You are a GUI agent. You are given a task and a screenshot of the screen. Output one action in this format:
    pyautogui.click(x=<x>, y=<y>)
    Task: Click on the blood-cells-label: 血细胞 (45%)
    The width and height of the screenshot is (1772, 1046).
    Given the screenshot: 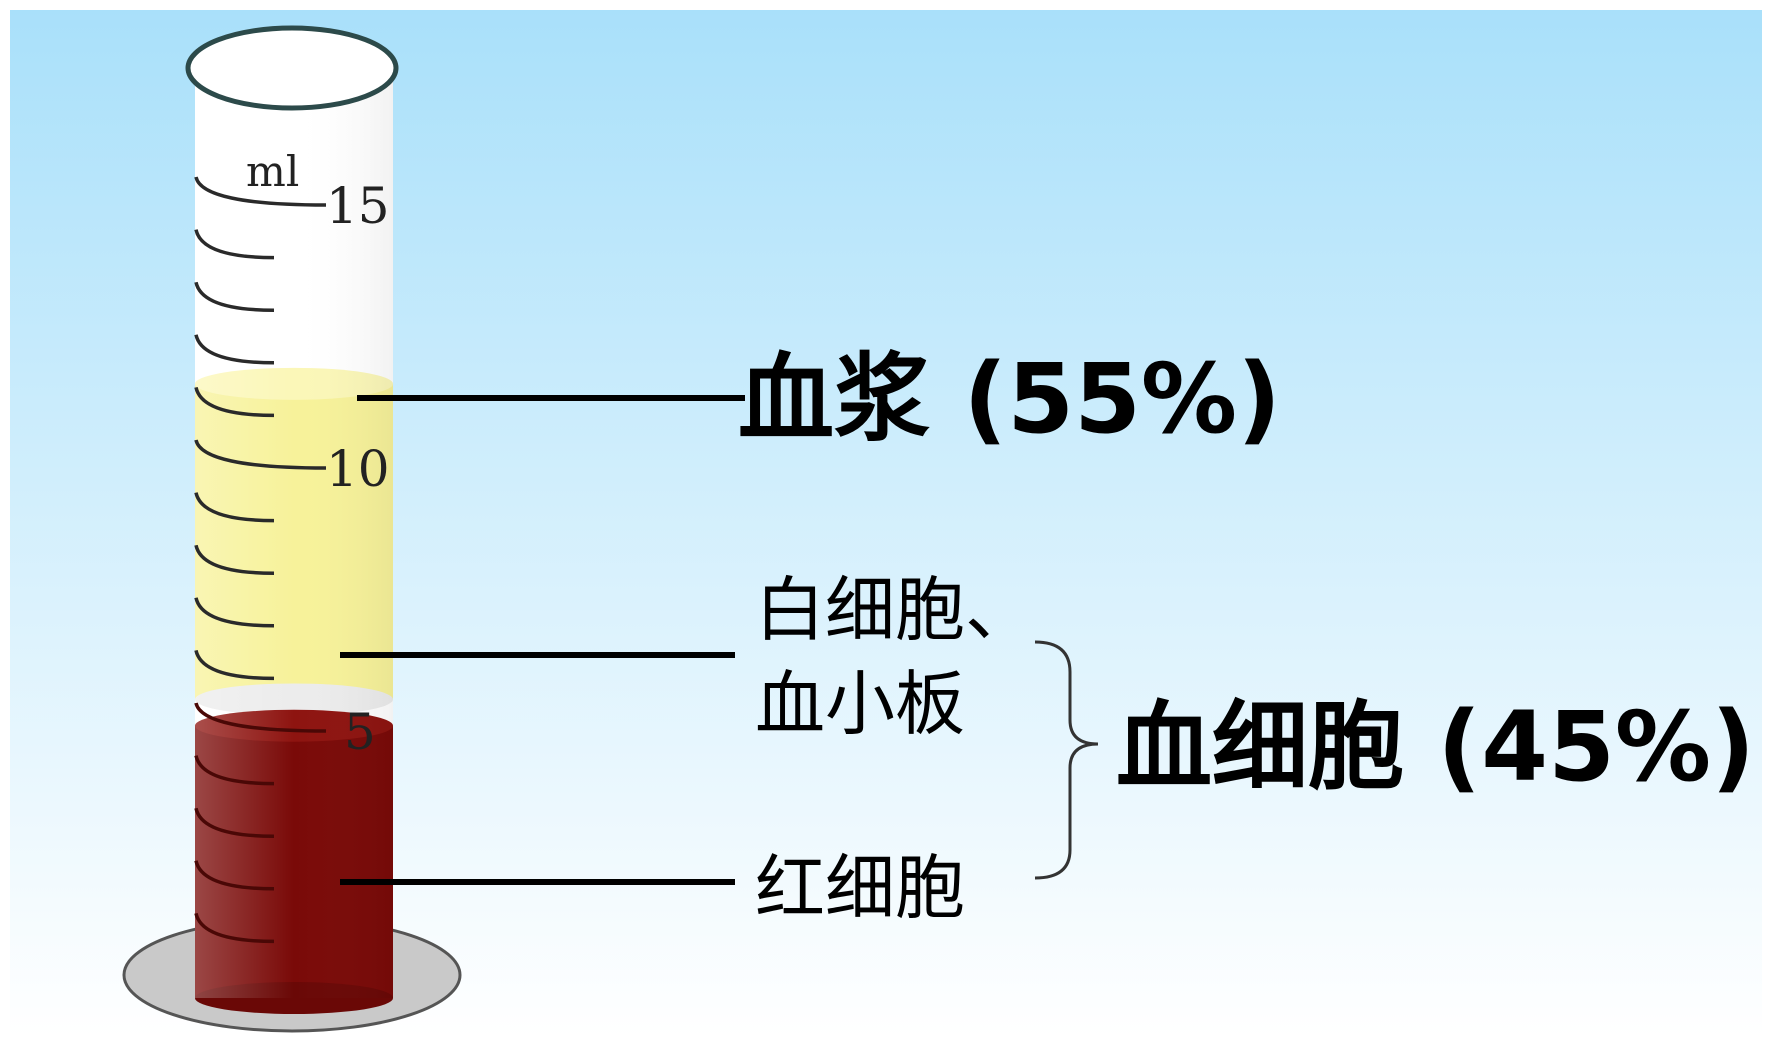 What is the action you would take?
    pyautogui.click(x=1435, y=747)
    